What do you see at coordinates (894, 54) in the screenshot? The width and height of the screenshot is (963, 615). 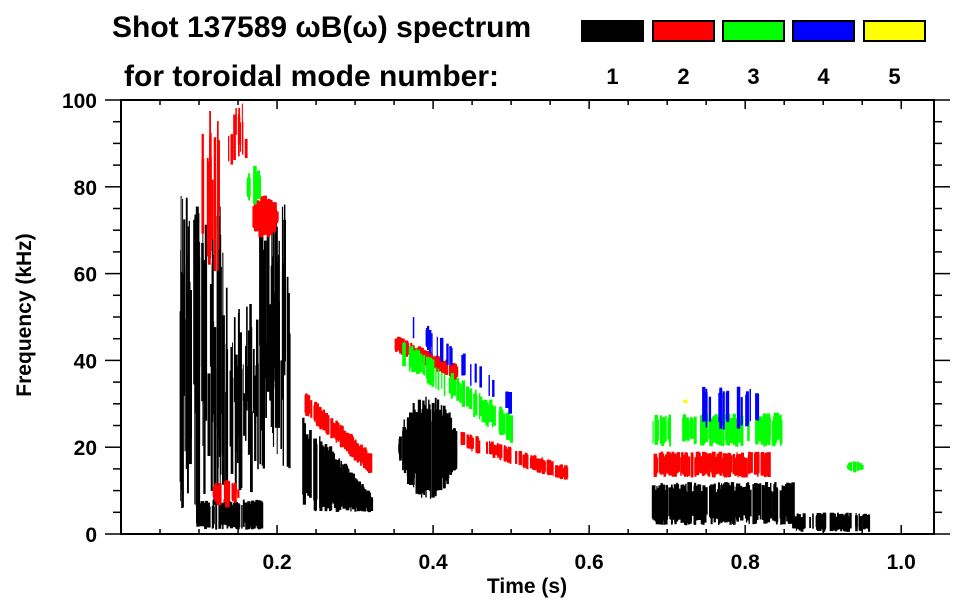 I see `legend-item-mode-5: 5` at bounding box center [894, 54].